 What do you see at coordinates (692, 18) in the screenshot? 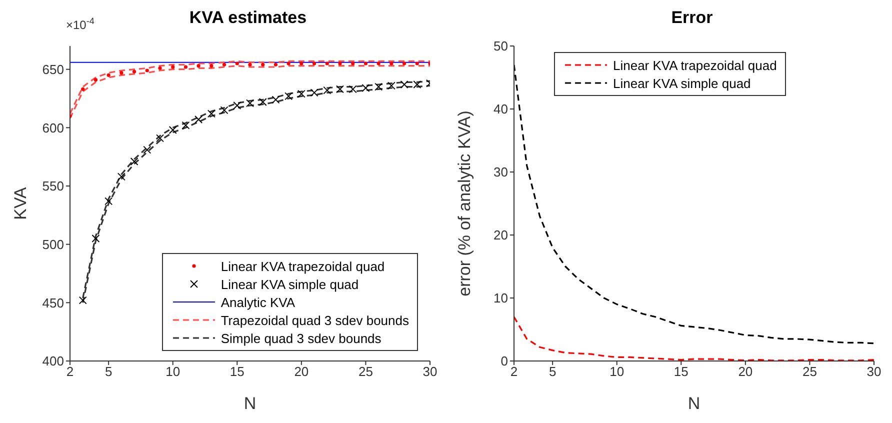
I see `chart-title: Error` at bounding box center [692, 18].